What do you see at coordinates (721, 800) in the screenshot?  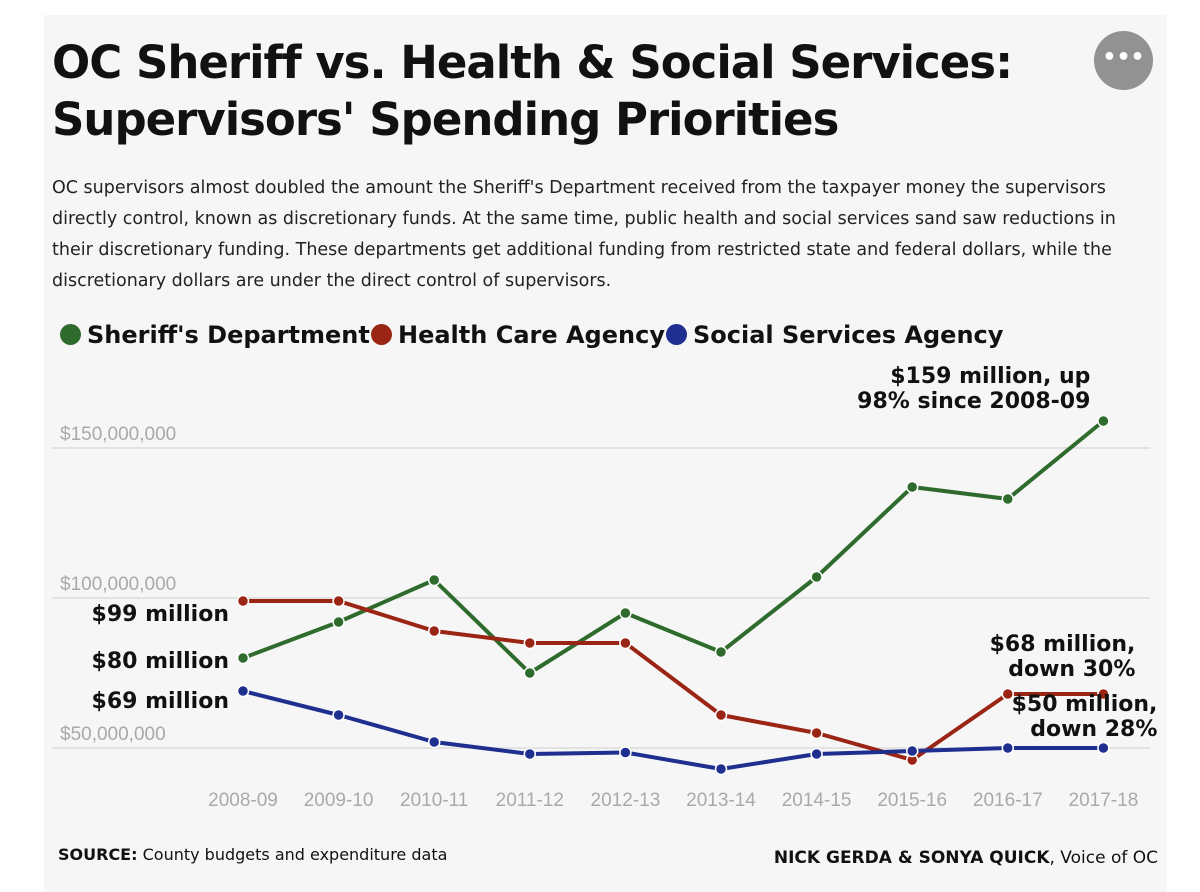 I see `x-tick-label: 2013-14` at bounding box center [721, 800].